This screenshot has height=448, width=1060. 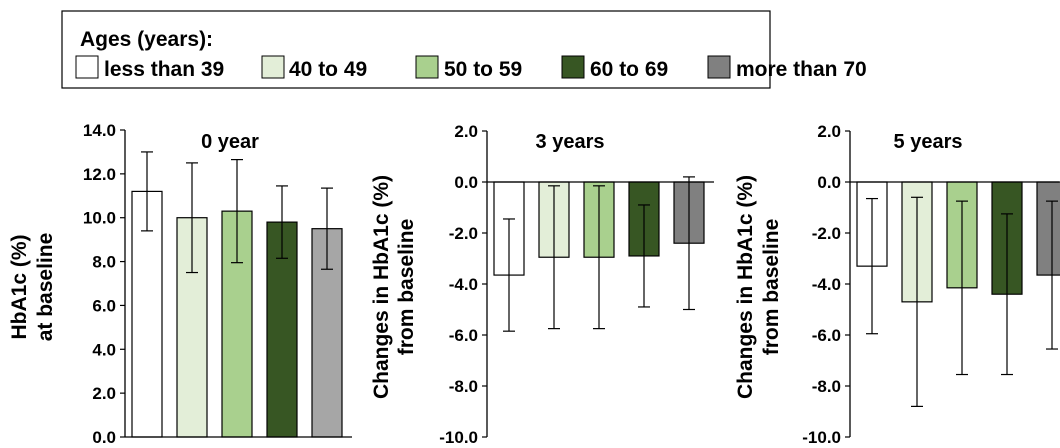 I want to click on y-axis-label: HbA1c (%), so click(x=19, y=286).